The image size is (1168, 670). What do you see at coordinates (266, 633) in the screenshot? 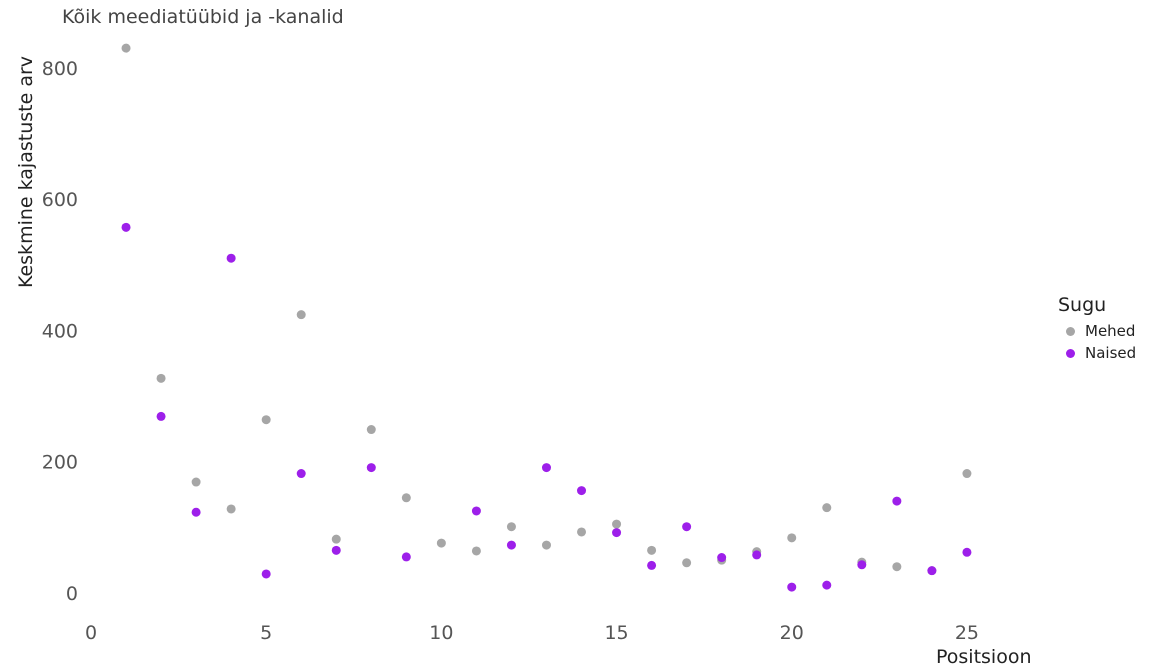
I see `x-tick-label: 5` at bounding box center [266, 633].